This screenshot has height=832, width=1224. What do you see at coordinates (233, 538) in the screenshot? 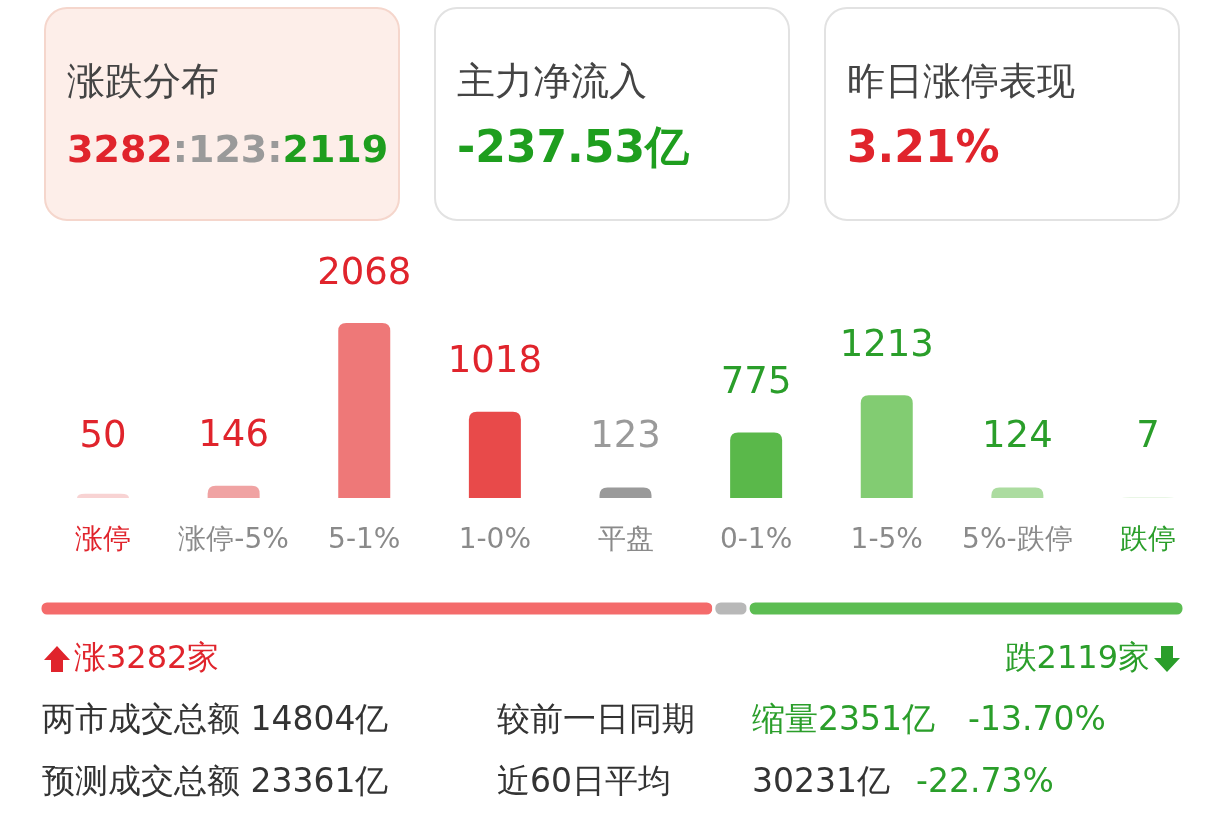
I see `x-tick-label: 涨停-5%` at bounding box center [233, 538].